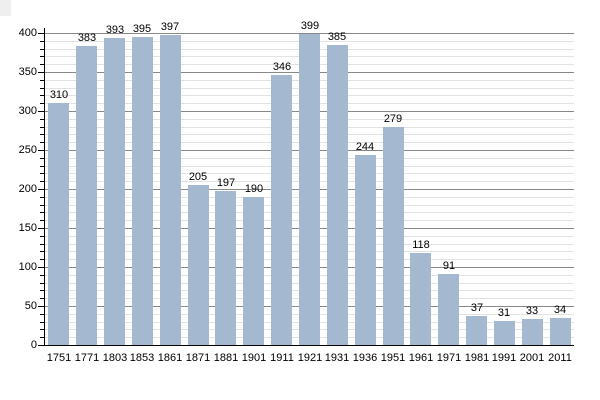 The image size is (600, 400). What do you see at coordinates (254, 358) in the screenshot?
I see `x-axis-label: 1901` at bounding box center [254, 358].